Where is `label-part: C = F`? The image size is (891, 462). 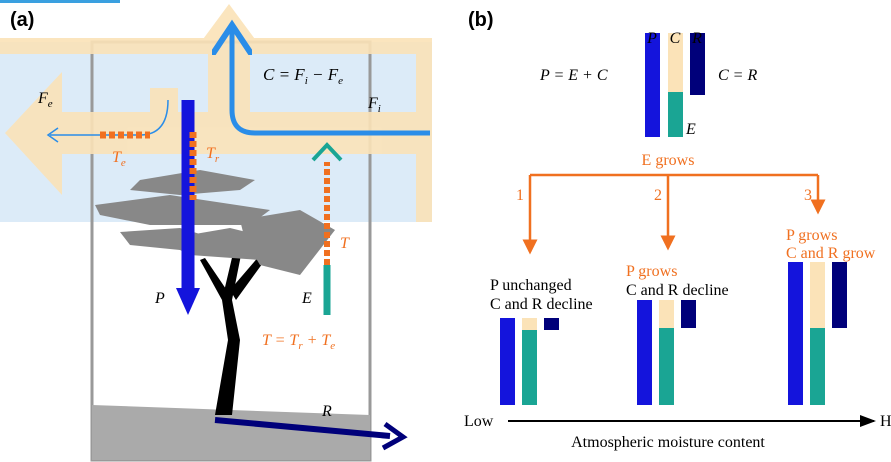 label-part: C = F is located at coordinates (284, 74).